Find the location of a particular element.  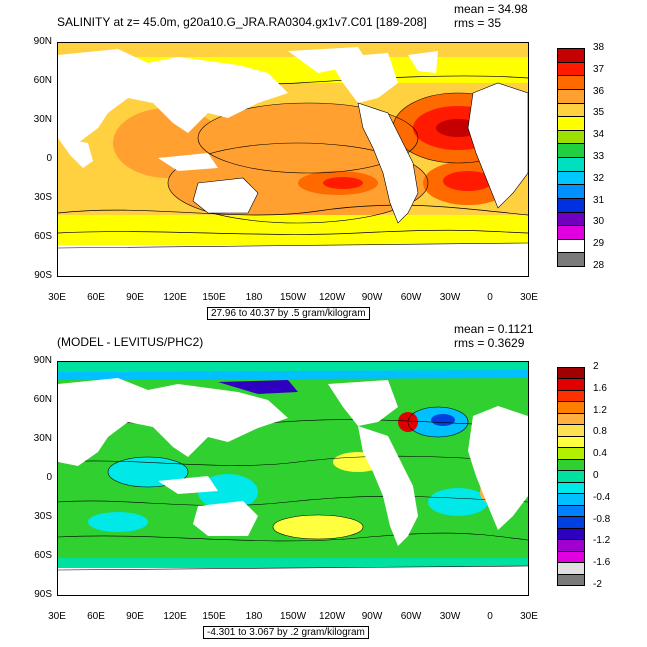

colorbar-tick-label: 0.8 is located at coordinates (600, 431).